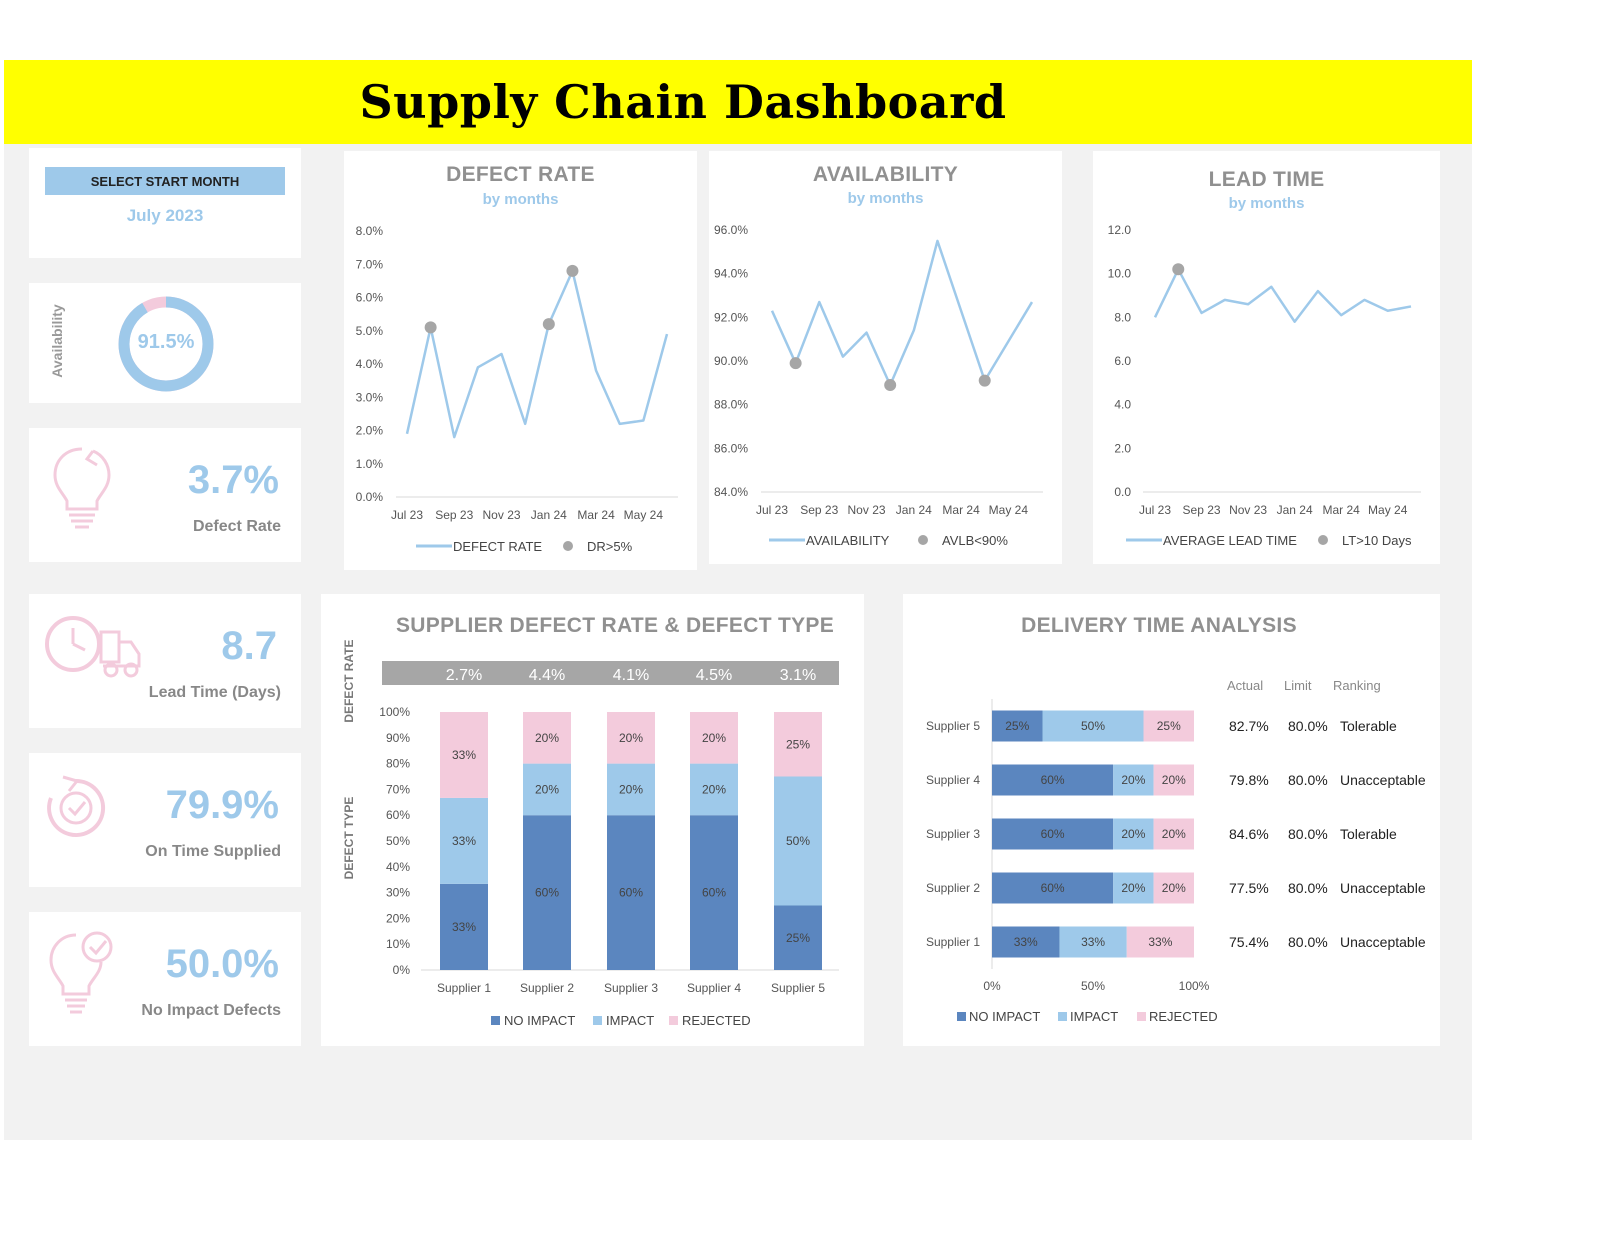  Describe the element at coordinates (402, 970) in the screenshot. I see `y-tick-label: 0%` at that location.